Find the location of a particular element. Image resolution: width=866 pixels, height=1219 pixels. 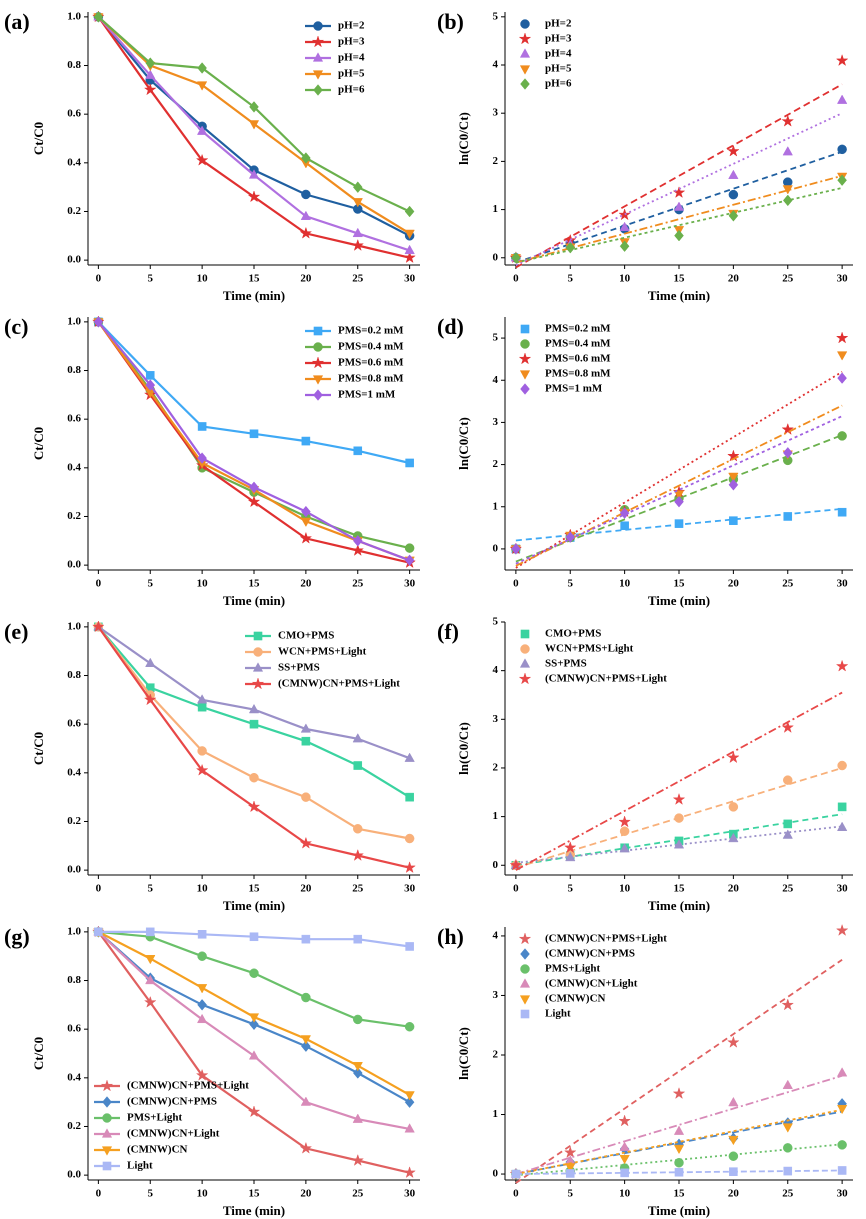

y-tick-label: 0.2 is located at coordinates (74, 516).